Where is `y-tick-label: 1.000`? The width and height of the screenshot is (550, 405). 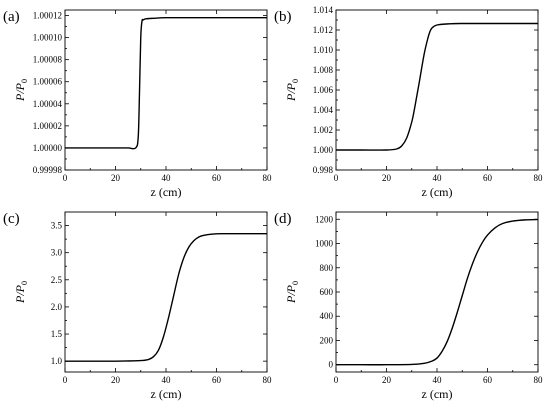 y-tick-label: 1.000 is located at coordinates (323, 150).